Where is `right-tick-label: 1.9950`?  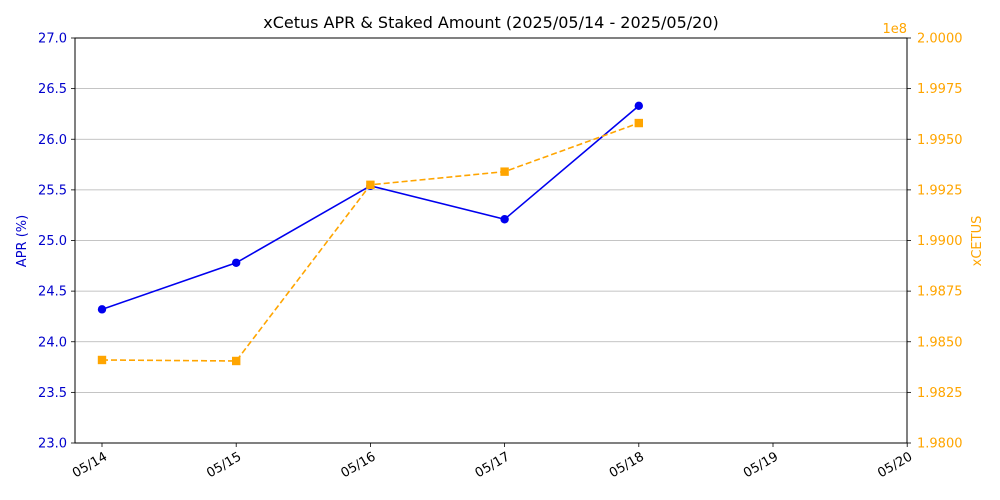 right-tick-label: 1.9950 is located at coordinates (940, 140).